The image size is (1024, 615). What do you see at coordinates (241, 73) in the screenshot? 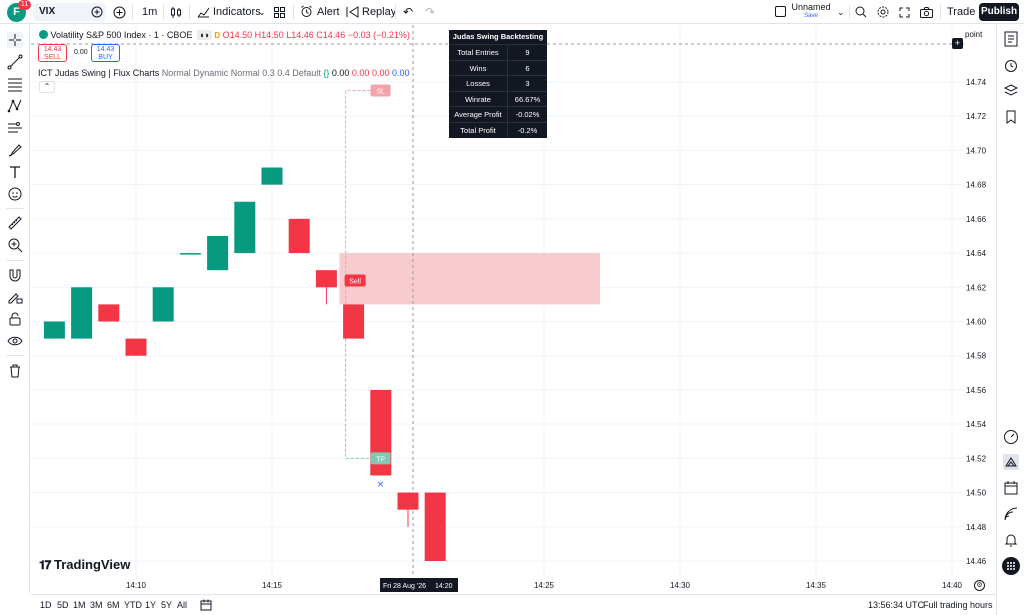
I see `indicator-params: Normal Dynamic Normal 0.3 0.4 Default` at bounding box center [241, 73].